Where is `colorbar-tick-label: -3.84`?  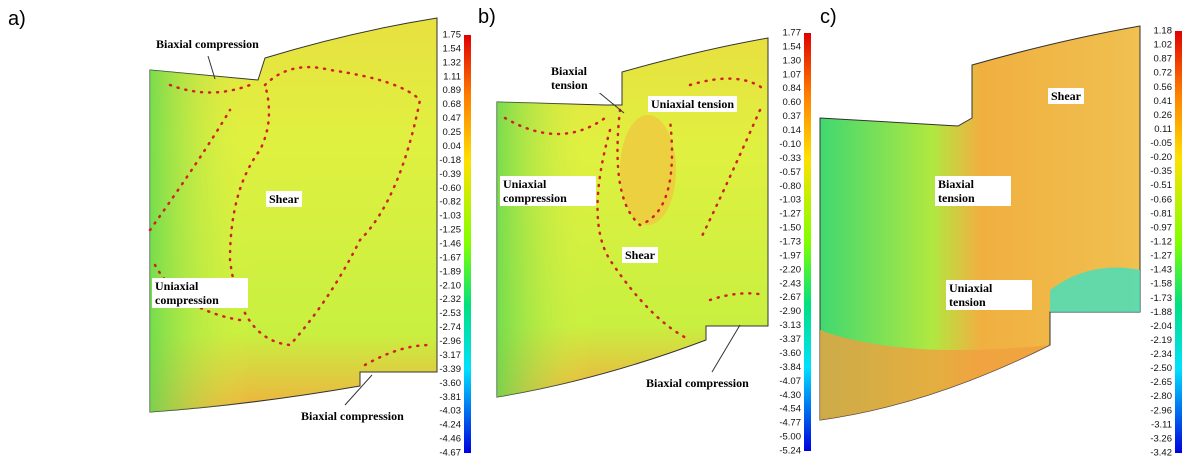
colorbar-tick-label: -3.84 is located at coordinates (790, 367).